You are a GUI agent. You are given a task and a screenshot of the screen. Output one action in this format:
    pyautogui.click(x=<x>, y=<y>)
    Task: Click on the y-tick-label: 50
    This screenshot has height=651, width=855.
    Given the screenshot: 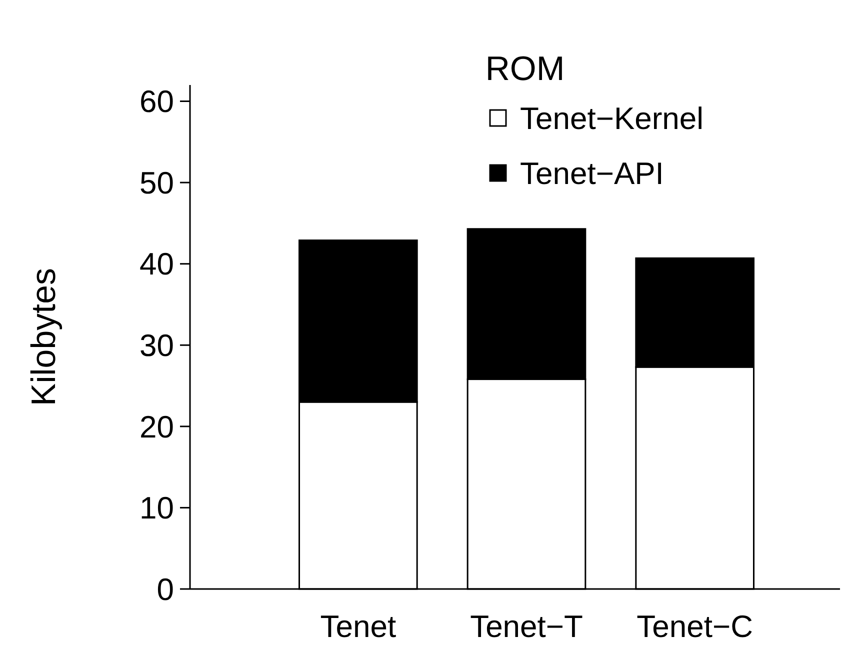 What is the action you would take?
    pyautogui.click(x=157, y=182)
    